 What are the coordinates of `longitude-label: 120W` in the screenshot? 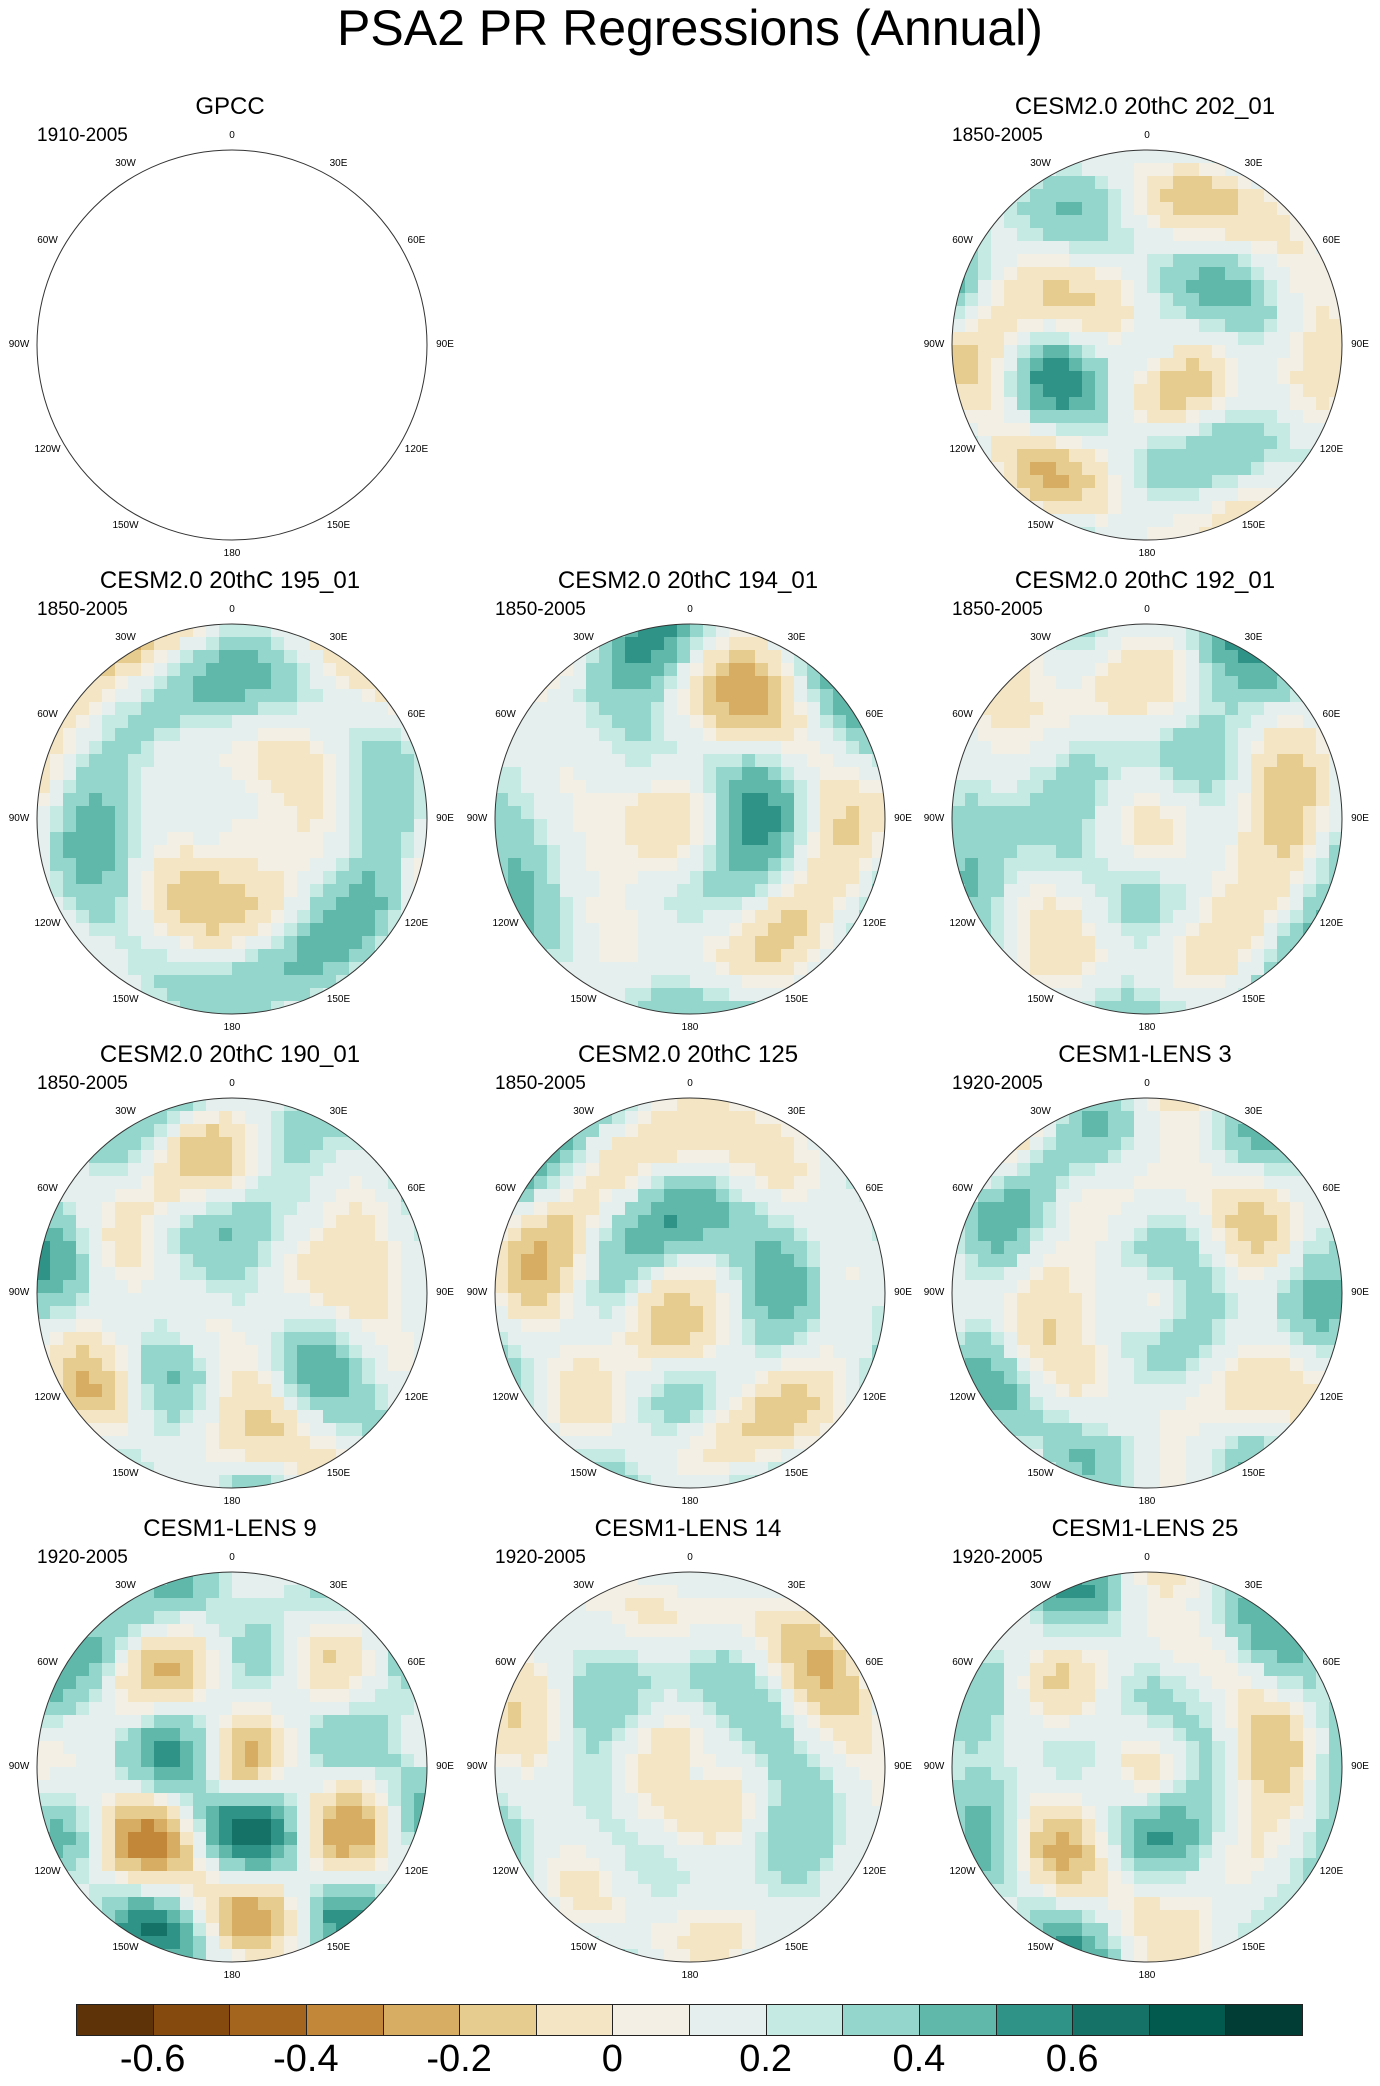 It's located at (47, 923).